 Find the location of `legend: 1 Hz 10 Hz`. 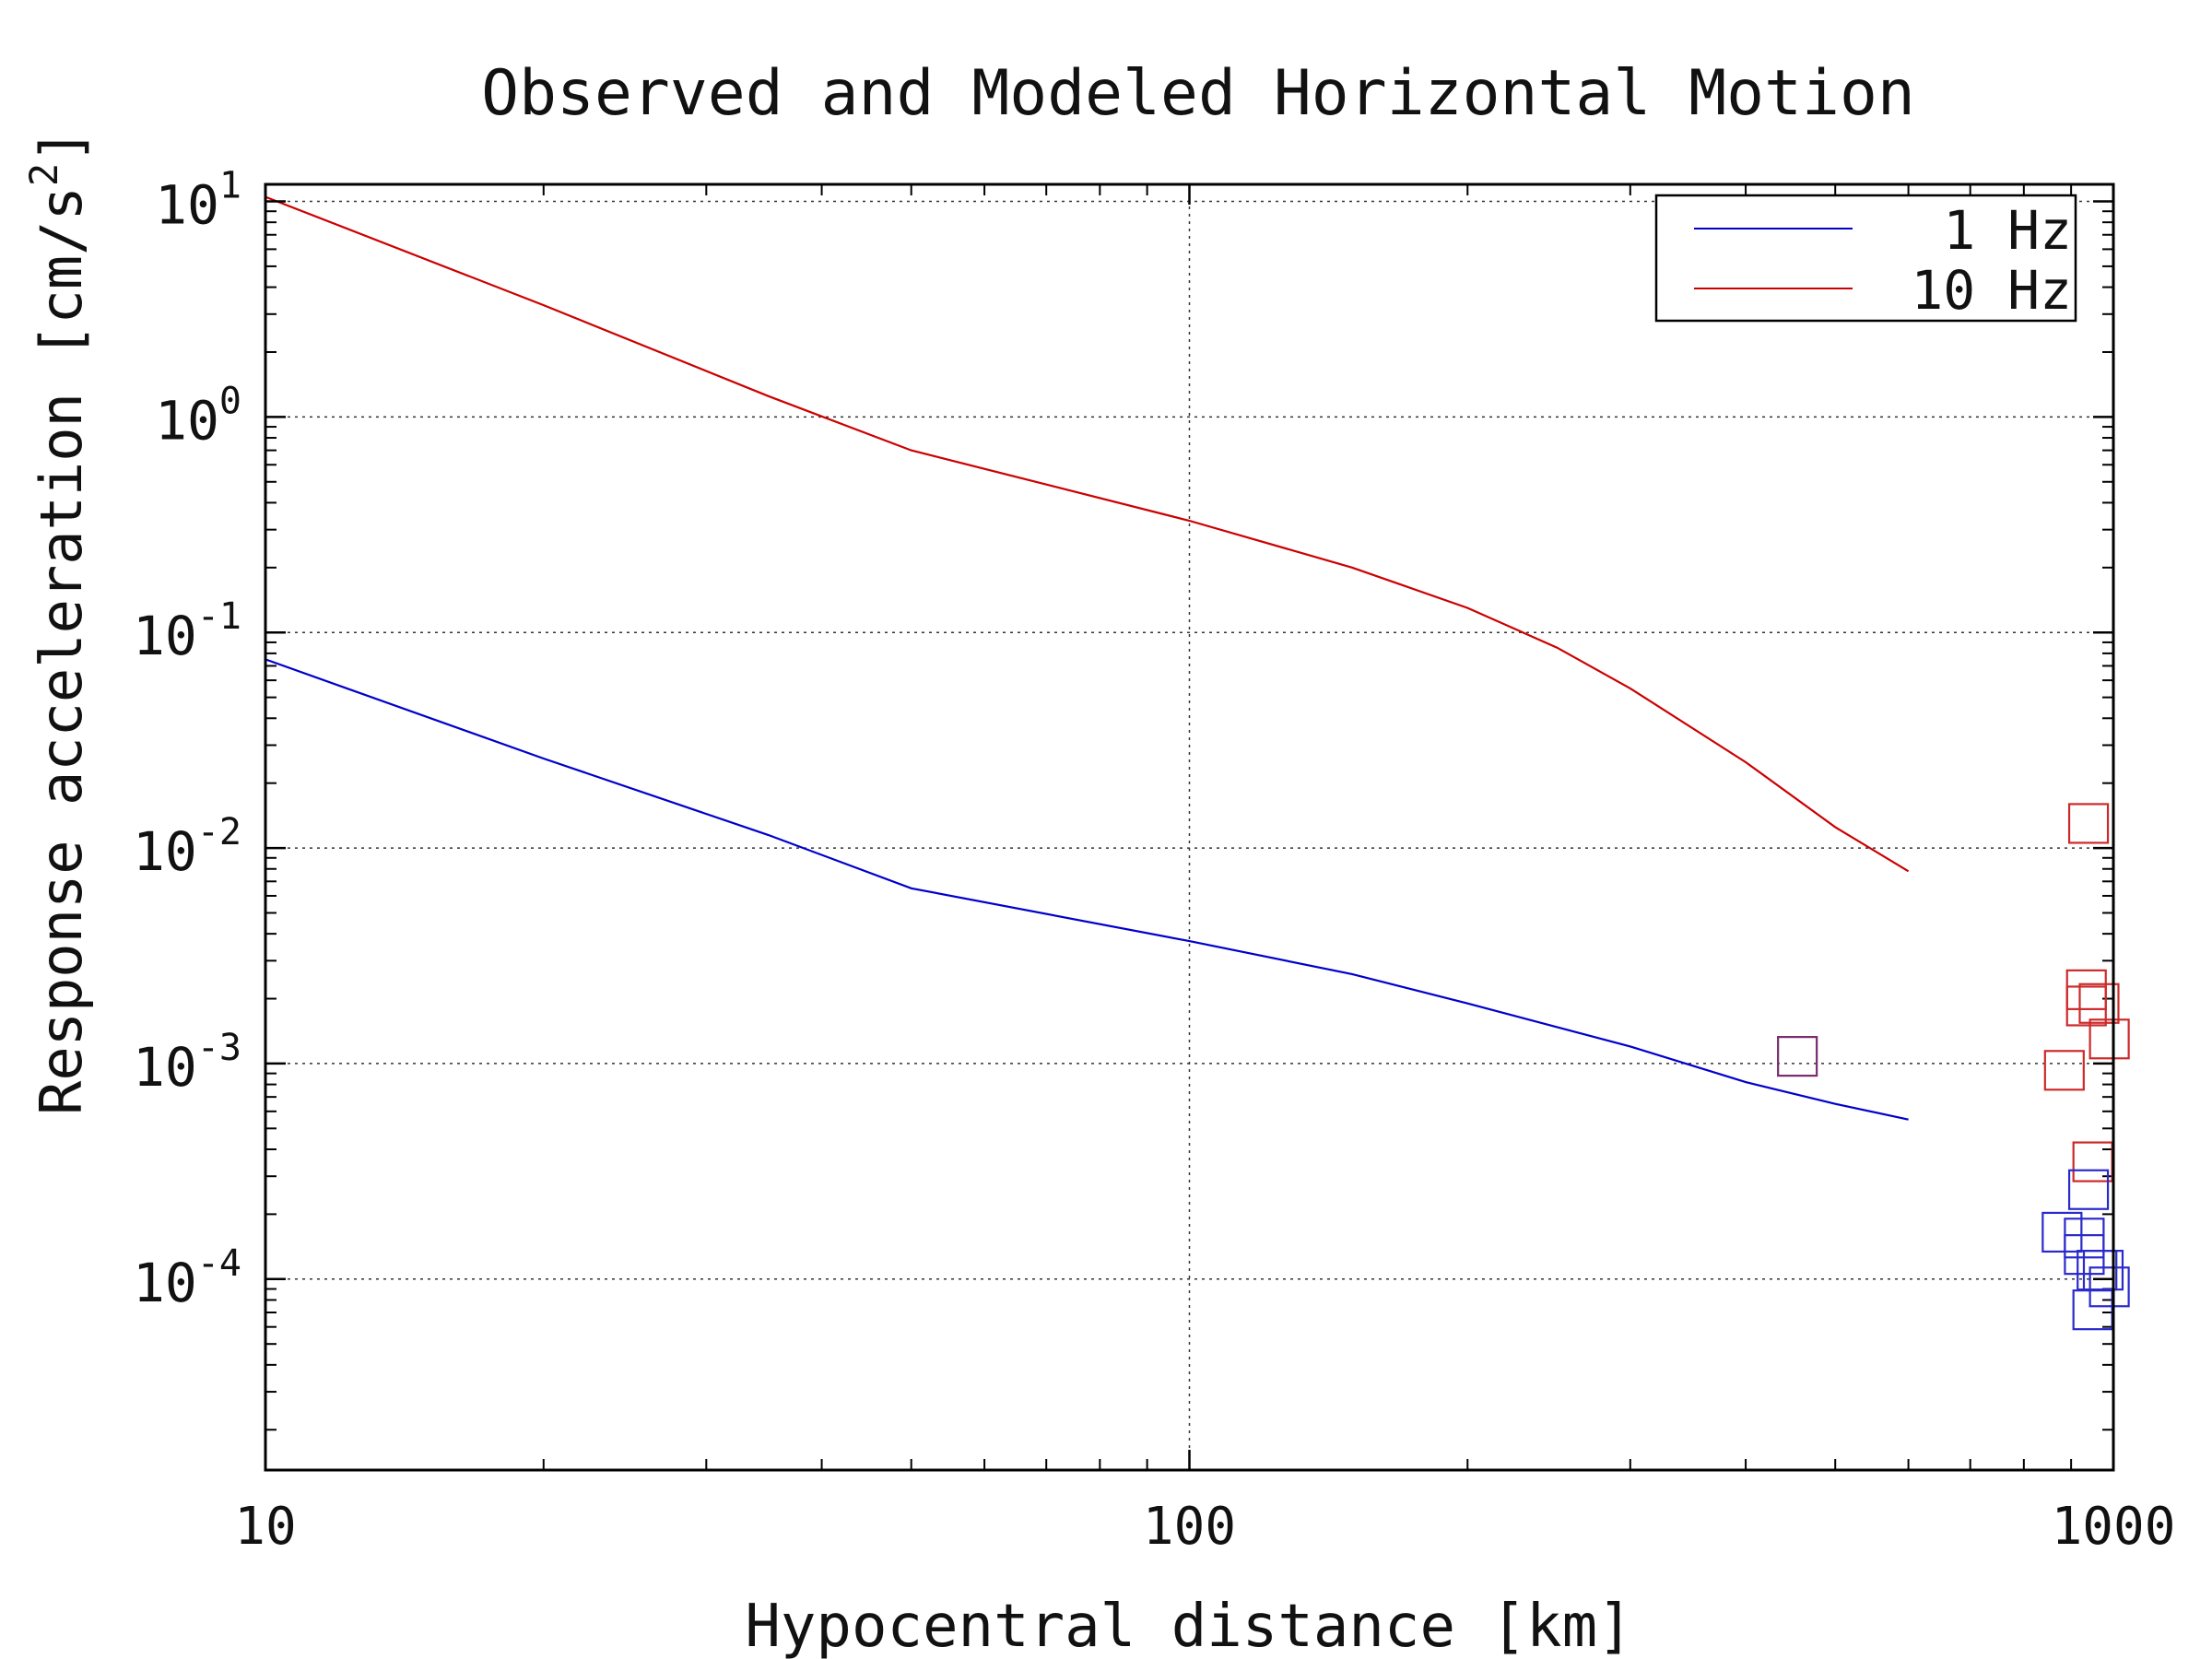

legend: 1 Hz 10 Hz is located at coordinates (1865, 258).